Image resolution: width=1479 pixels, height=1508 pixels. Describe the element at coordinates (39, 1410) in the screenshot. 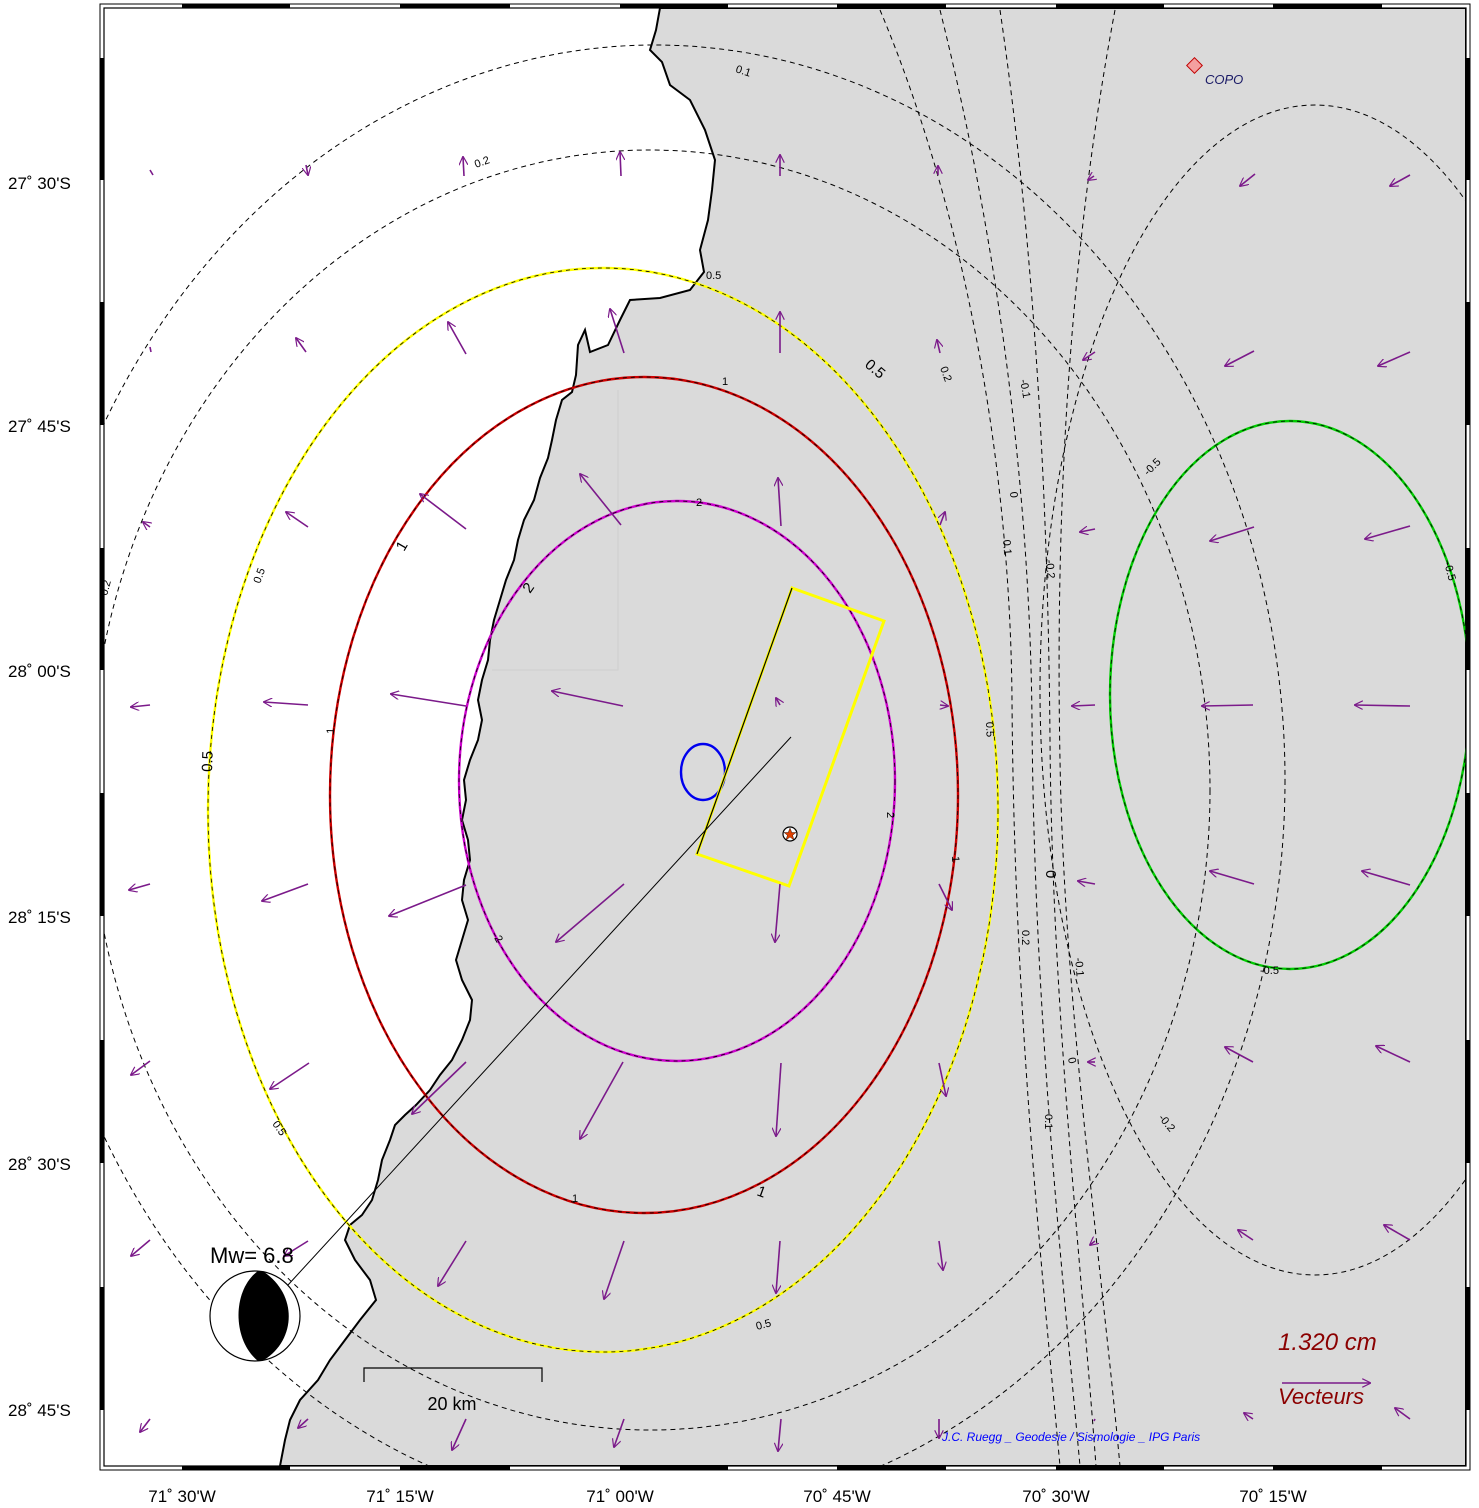

I see `lat-tick-label: 28˚ 45'S` at that location.